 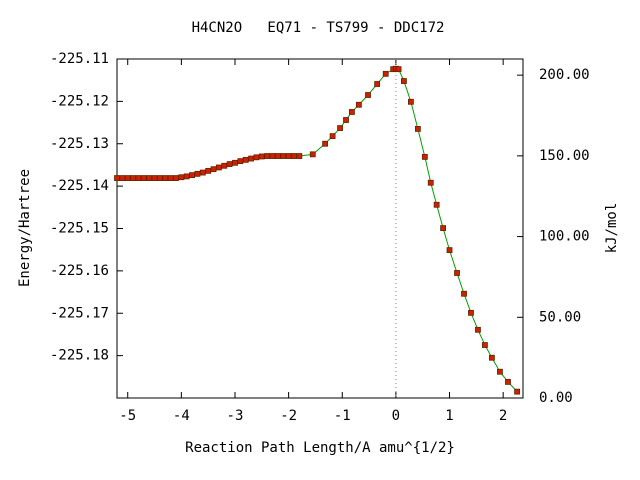 What do you see at coordinates (181, 416) in the screenshot?
I see `x-tick-label: -4` at bounding box center [181, 416].